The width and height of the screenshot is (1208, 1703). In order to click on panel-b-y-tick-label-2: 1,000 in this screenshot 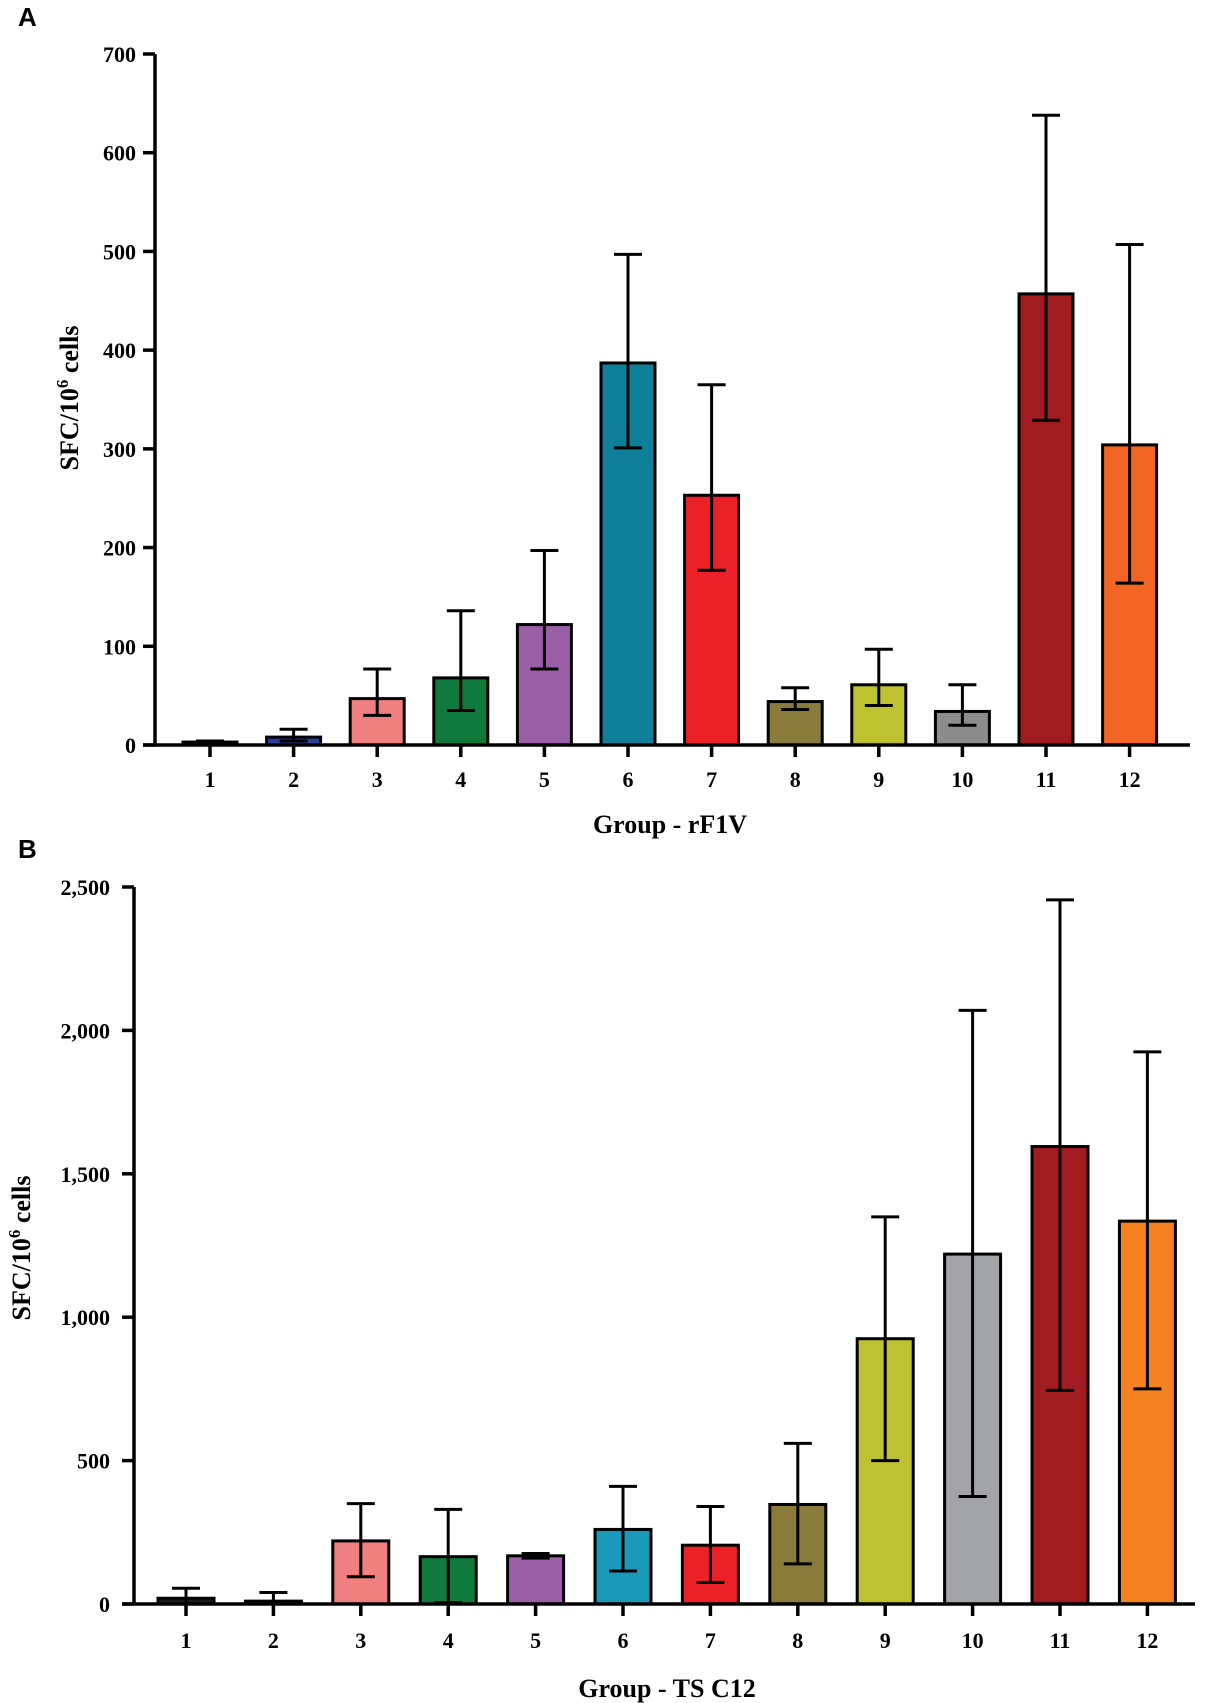, I will do `click(86, 1317)`.